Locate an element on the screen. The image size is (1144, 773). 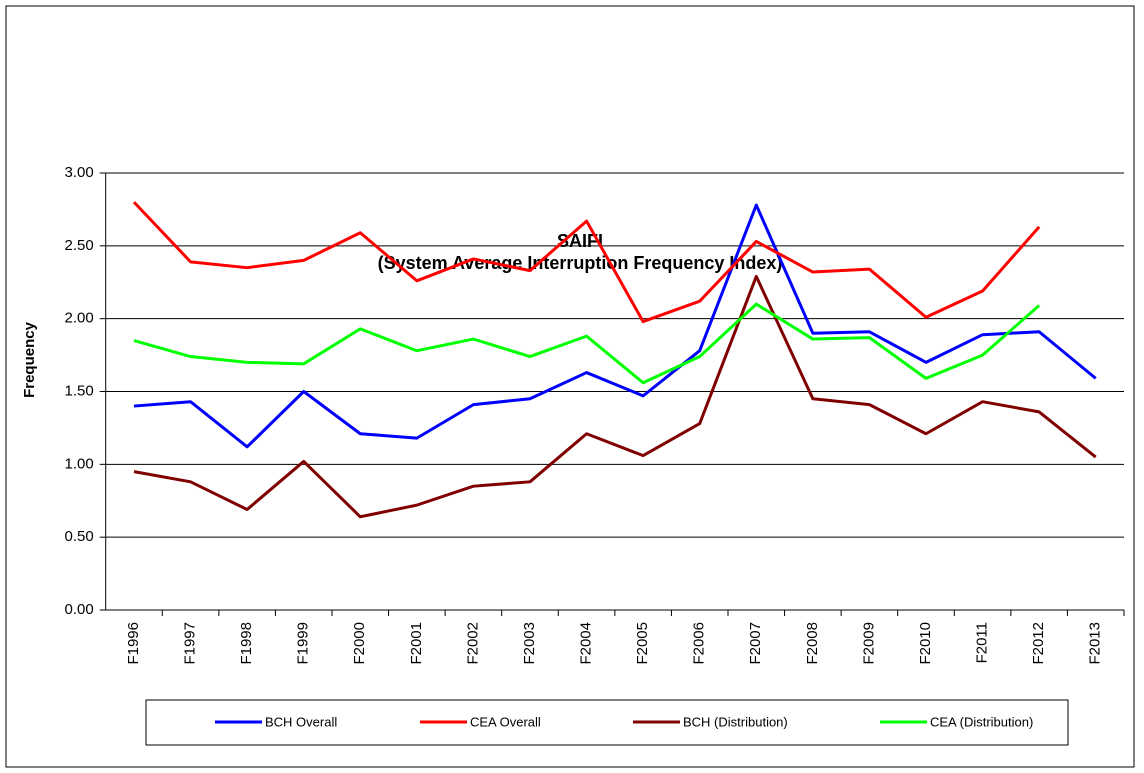
legend-label: BCH (Distribution) is located at coordinates (735, 721).